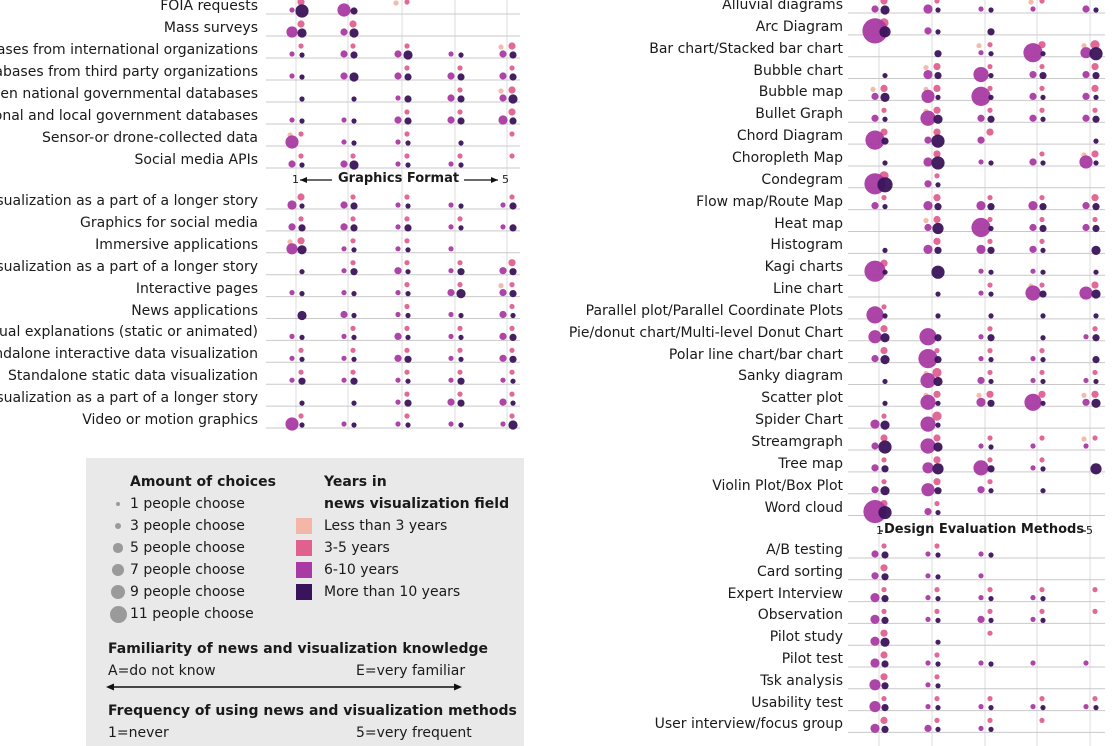 This screenshot has width=1119, height=746. I want to click on row-label: Sanky diagram, so click(790, 376).